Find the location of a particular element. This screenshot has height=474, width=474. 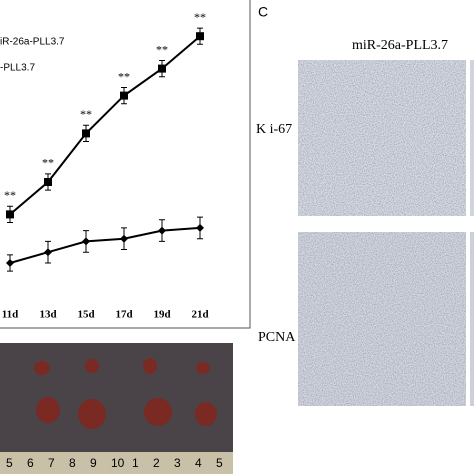

ruler-label: 1 is located at coordinates (135, 463).